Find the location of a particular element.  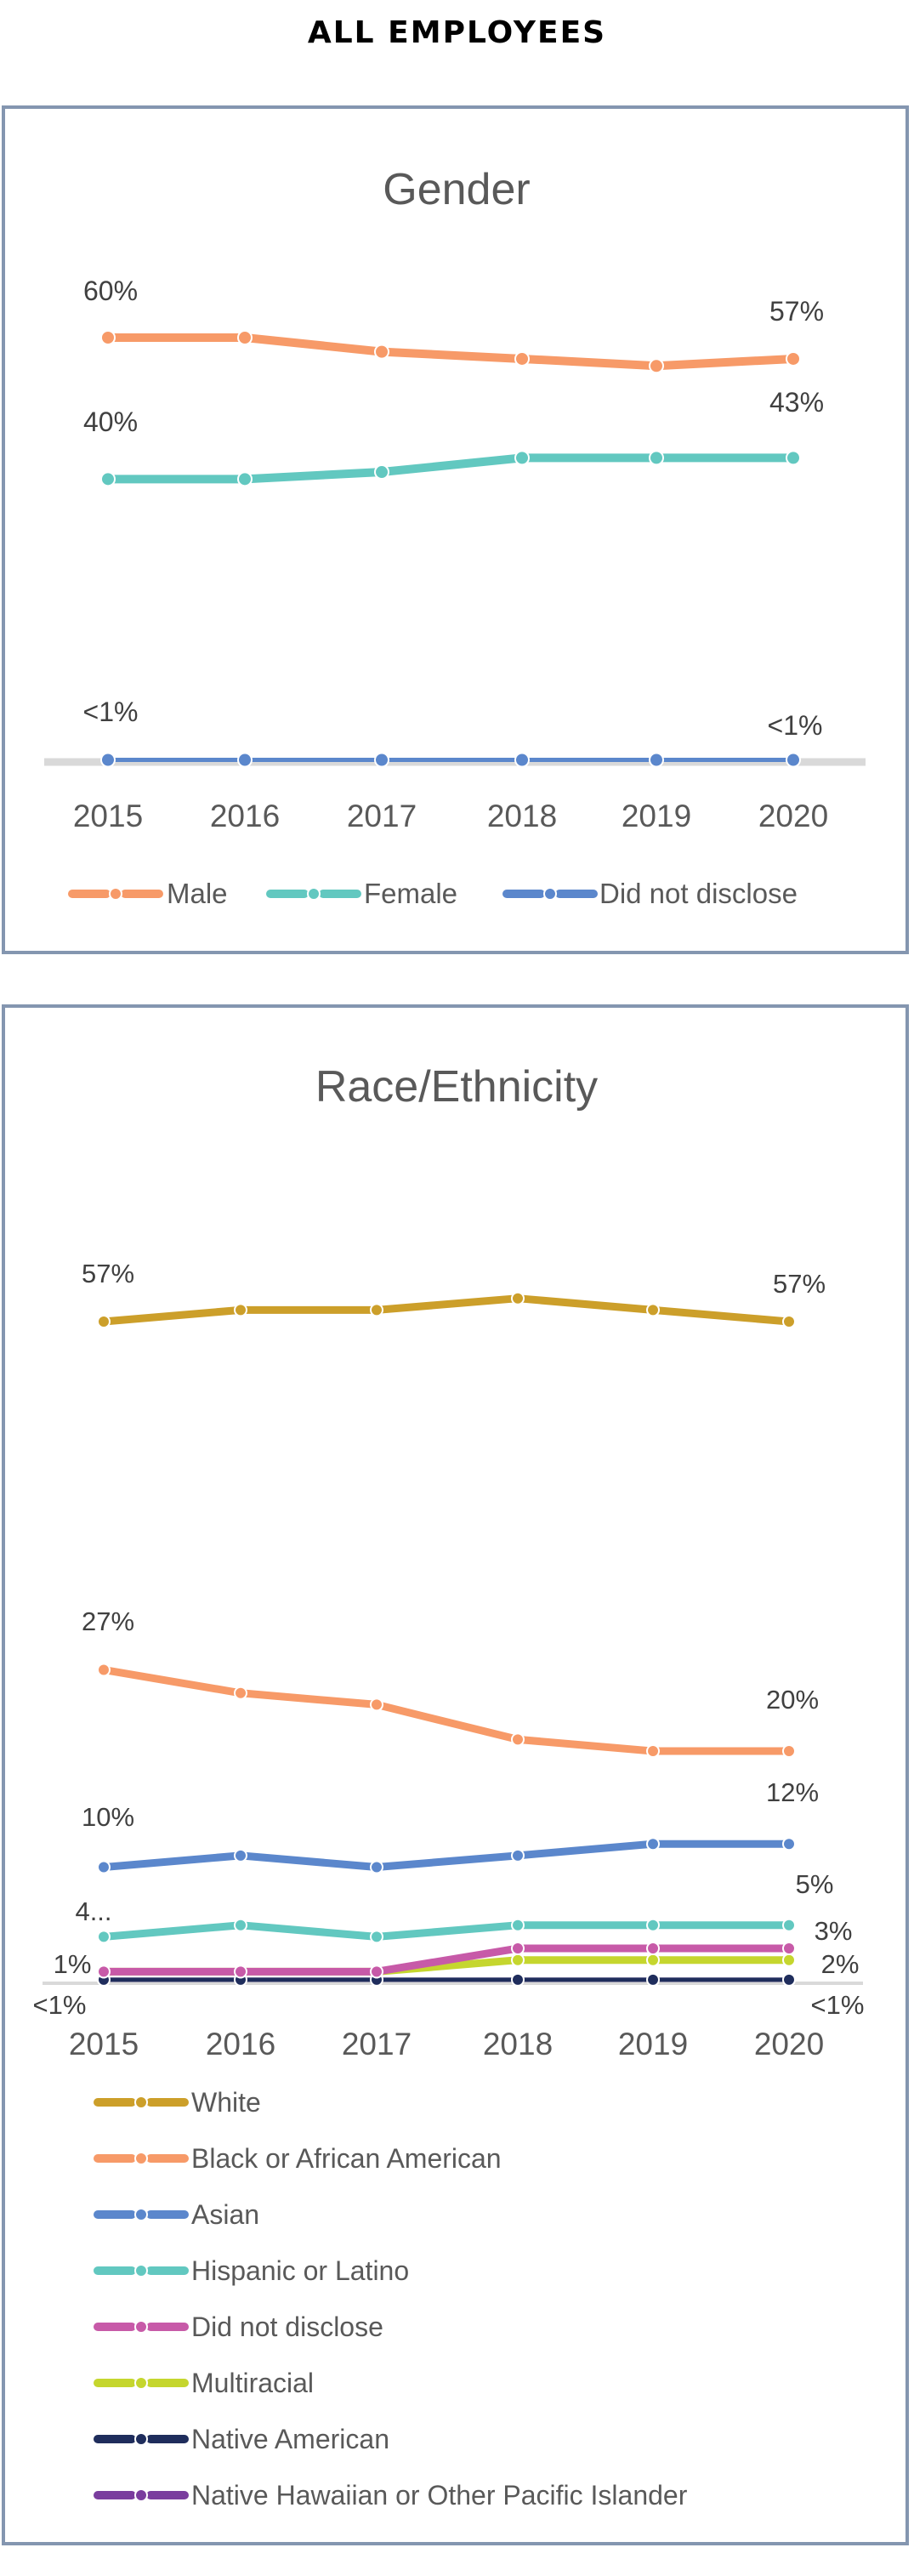

legend-label: Female is located at coordinates (410, 893).